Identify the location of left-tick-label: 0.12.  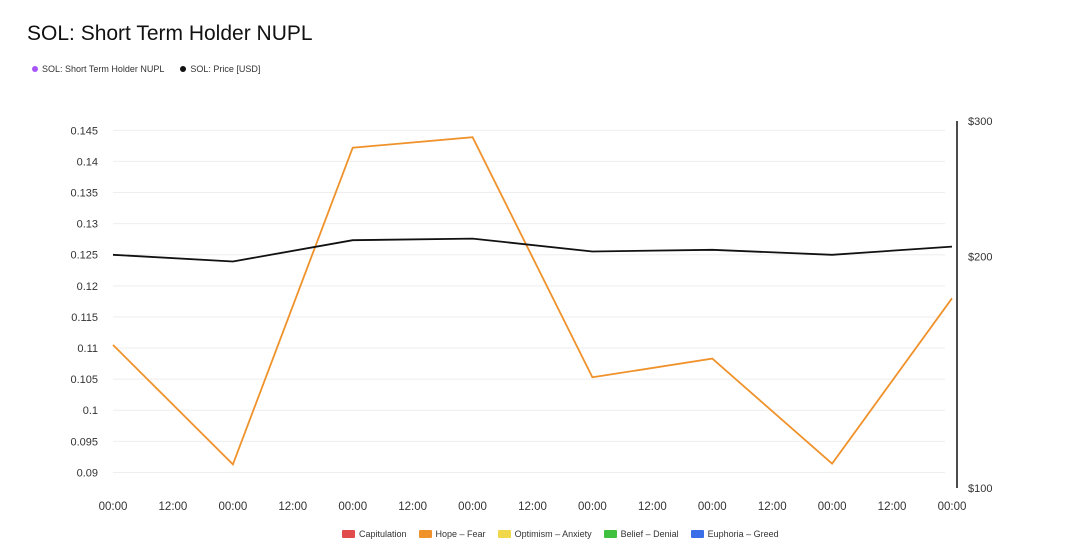
(87, 287).